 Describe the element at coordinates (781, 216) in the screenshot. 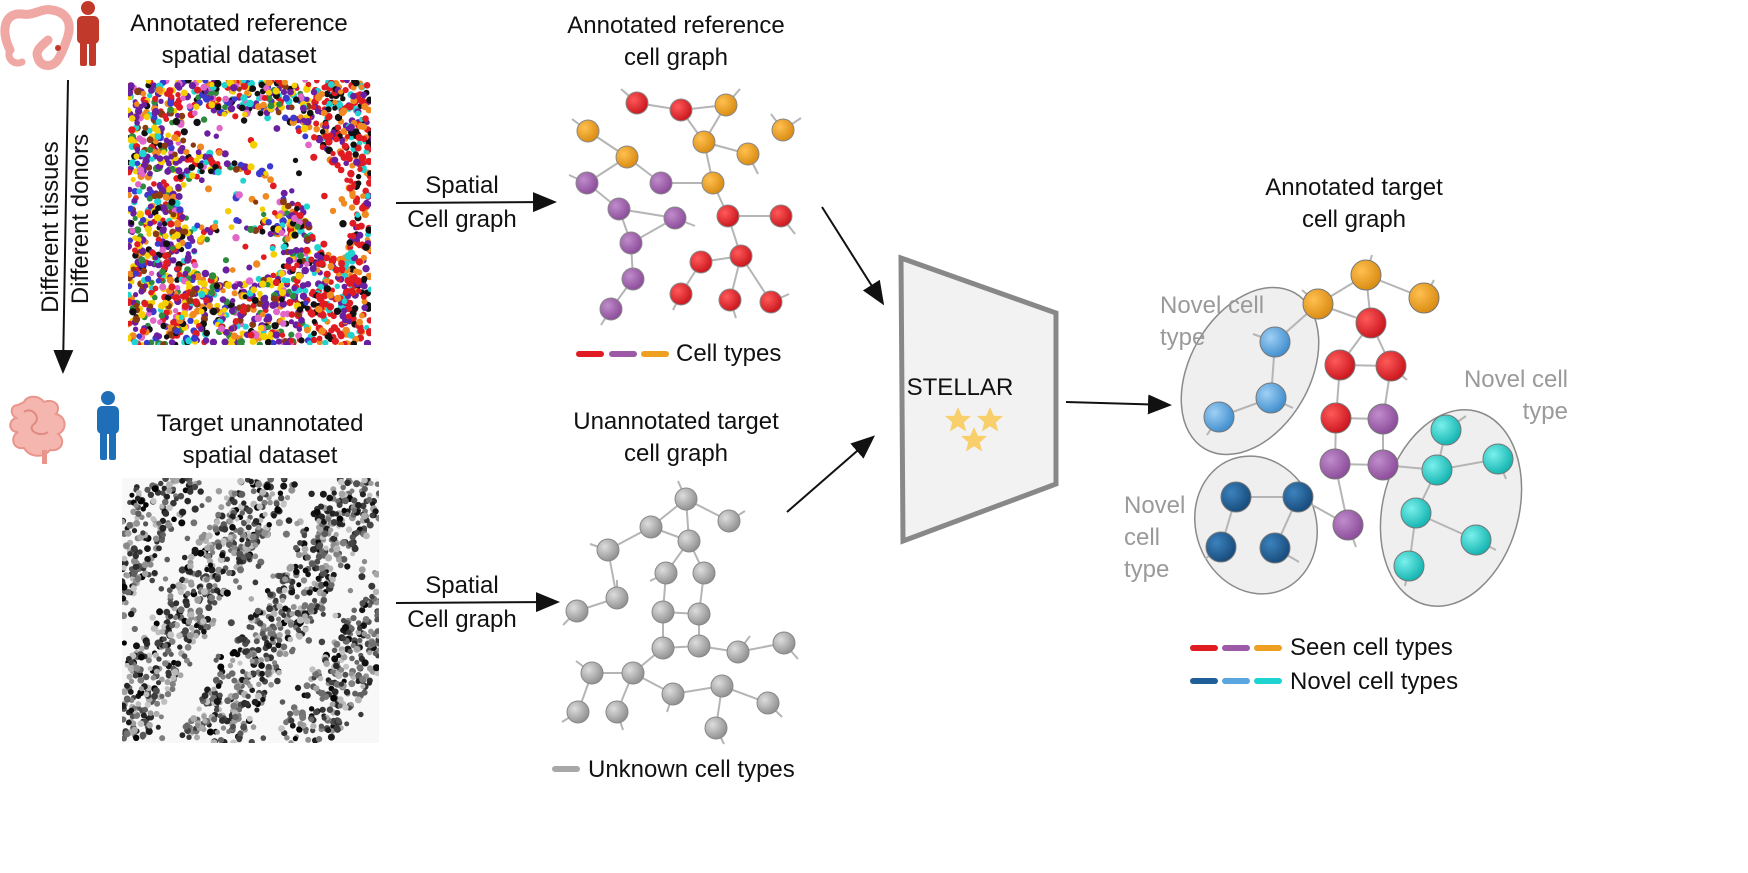

I see `red-cell-node` at that location.